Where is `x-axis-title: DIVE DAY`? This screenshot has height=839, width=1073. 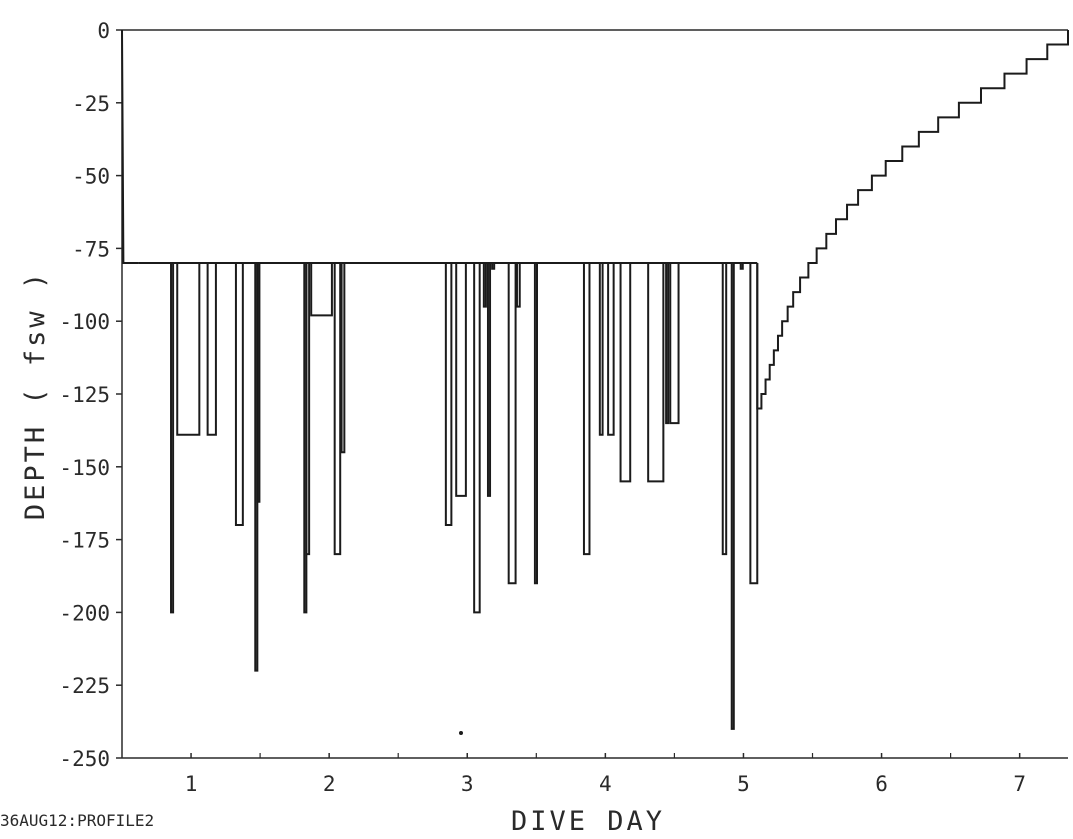
x-axis-title: DIVE DAY is located at coordinates (588, 821).